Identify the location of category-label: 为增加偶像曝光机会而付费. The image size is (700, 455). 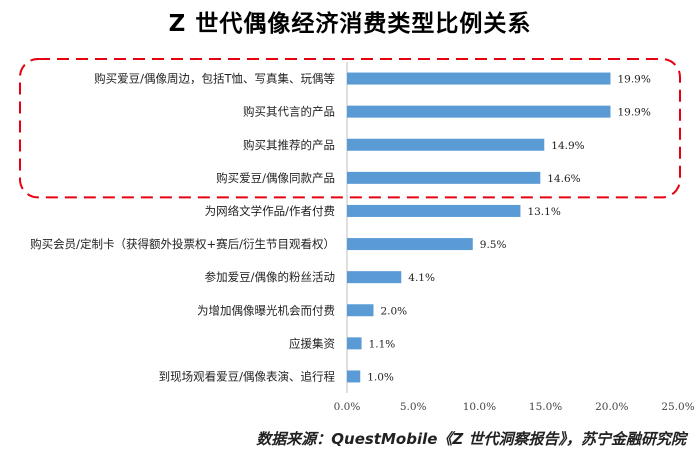
(266, 310).